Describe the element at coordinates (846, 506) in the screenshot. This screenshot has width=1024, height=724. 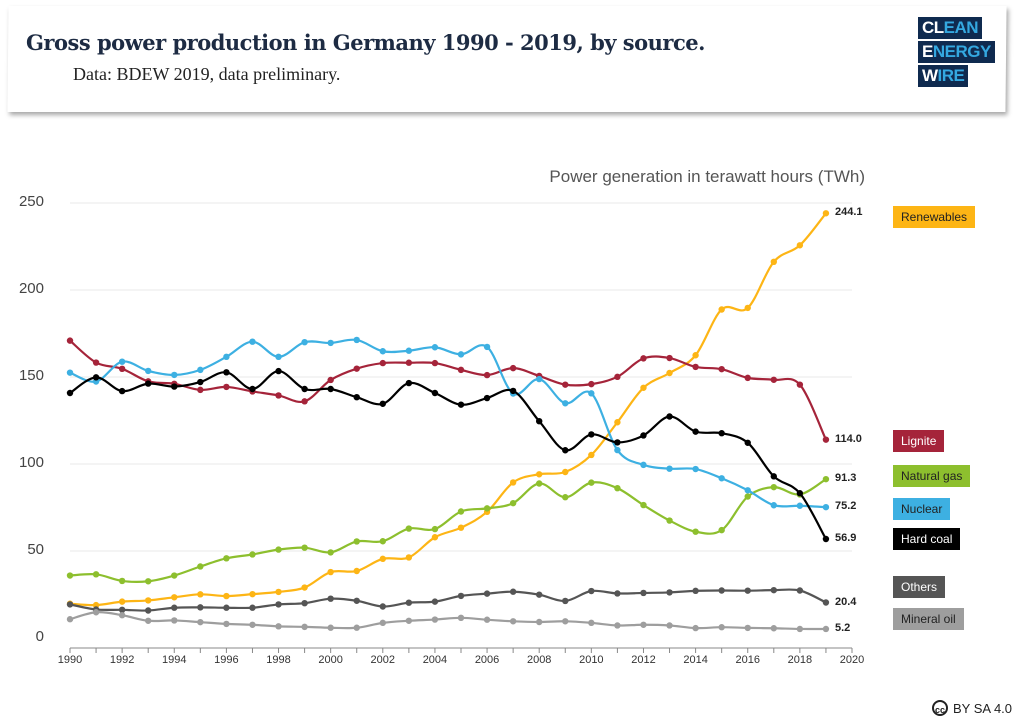
I see `end-value-label: 75.2` at that location.